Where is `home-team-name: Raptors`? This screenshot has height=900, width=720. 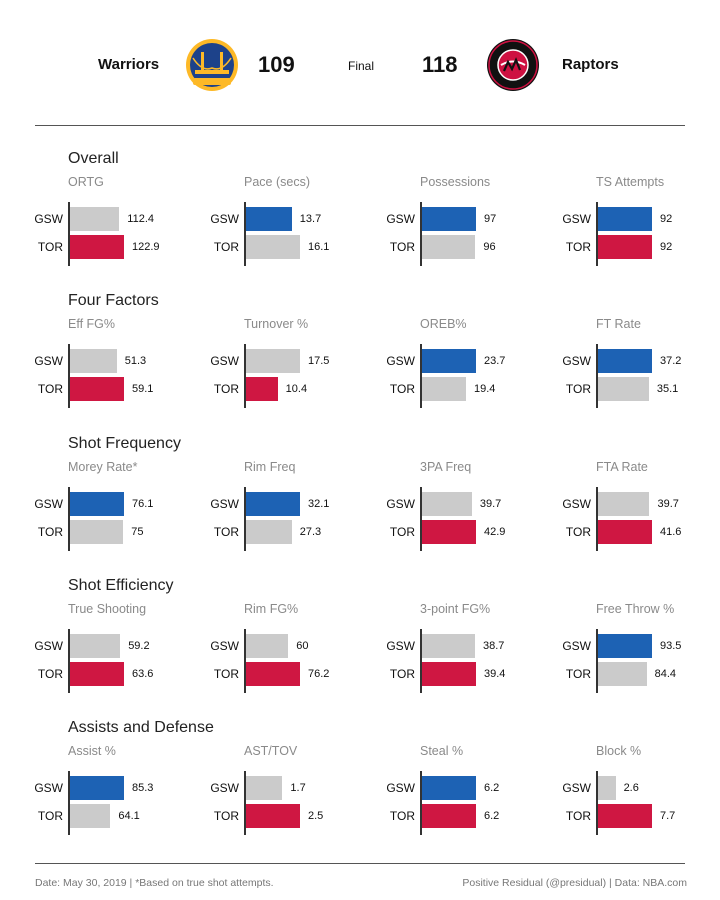 home-team-name: Raptors is located at coordinates (590, 64).